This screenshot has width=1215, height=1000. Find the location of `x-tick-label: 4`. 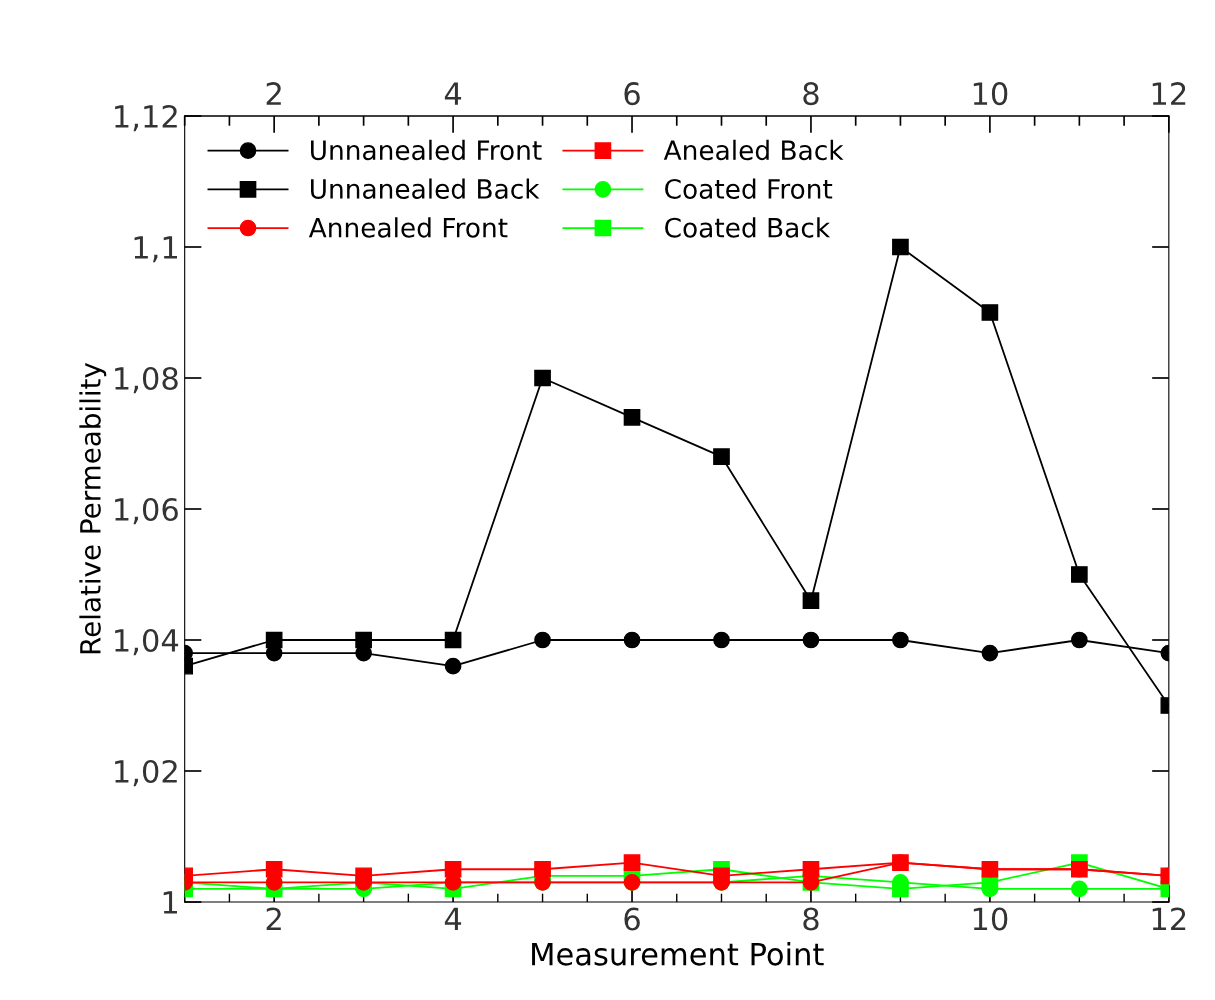

x-tick-label: 4 is located at coordinates (453, 919).